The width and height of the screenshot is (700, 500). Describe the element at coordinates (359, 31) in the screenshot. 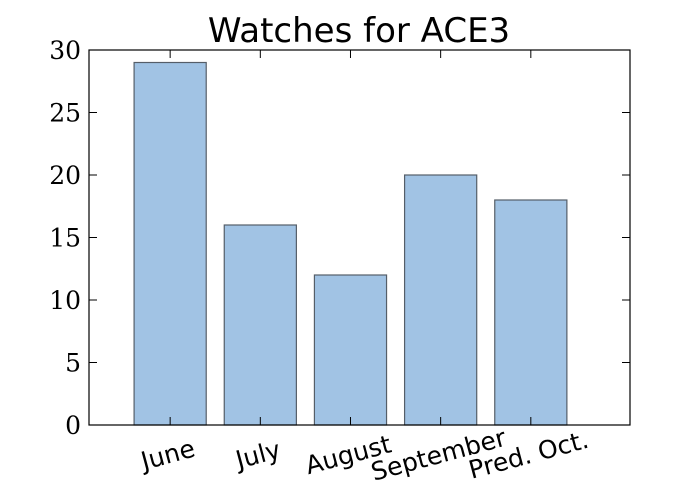

I see `chart-title: Watches for ACE3` at that location.